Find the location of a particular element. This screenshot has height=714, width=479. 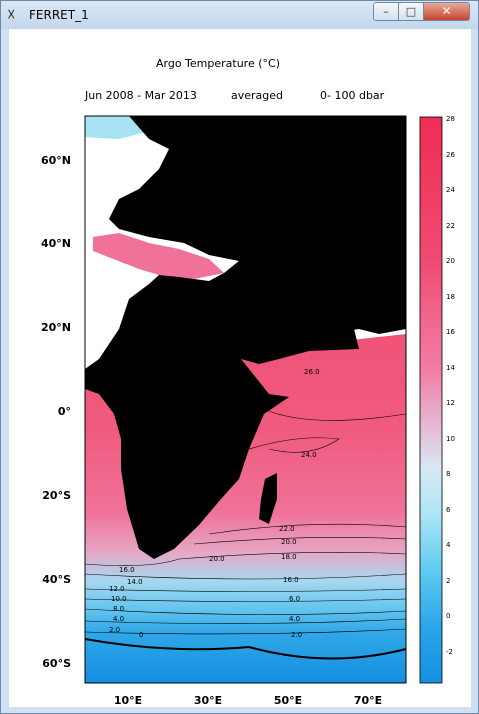

minimize-button: – is located at coordinates (386, 11).